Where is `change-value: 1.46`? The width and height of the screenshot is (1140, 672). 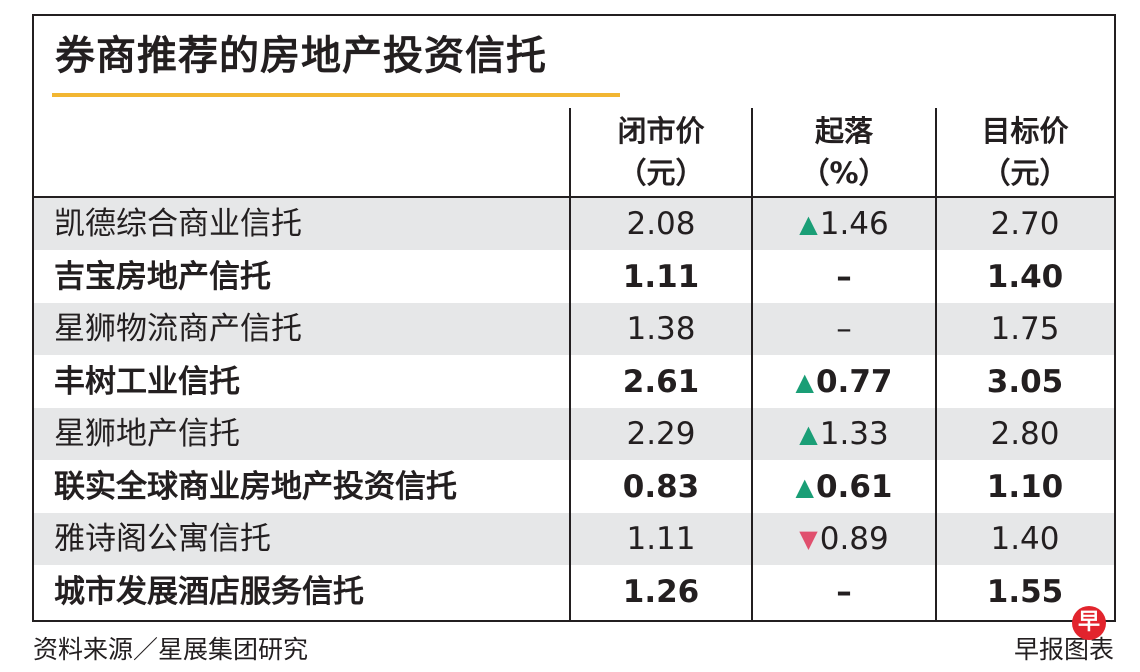 change-value: 1.46 is located at coordinates (854, 224).